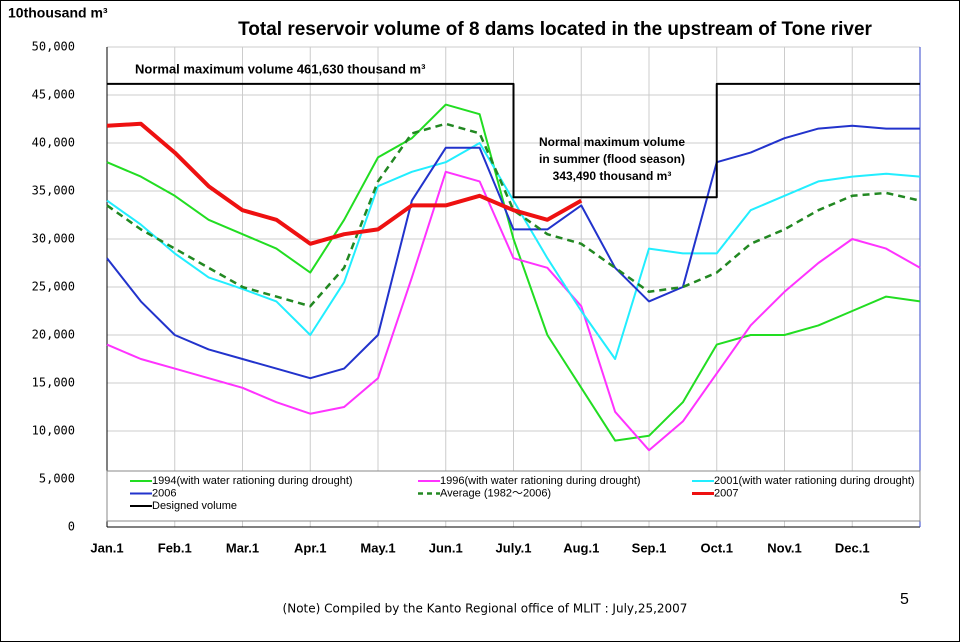 The image size is (960, 642). I want to click on x-tick-label: Apr.1, so click(310, 547).